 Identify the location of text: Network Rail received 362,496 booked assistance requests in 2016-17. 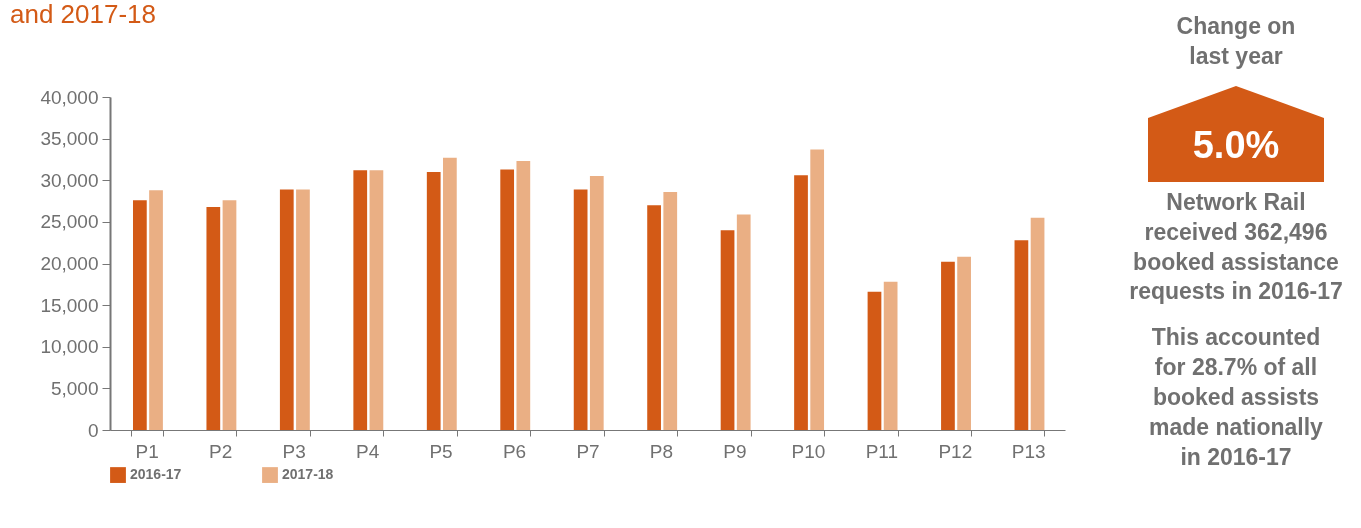
(1236, 247).